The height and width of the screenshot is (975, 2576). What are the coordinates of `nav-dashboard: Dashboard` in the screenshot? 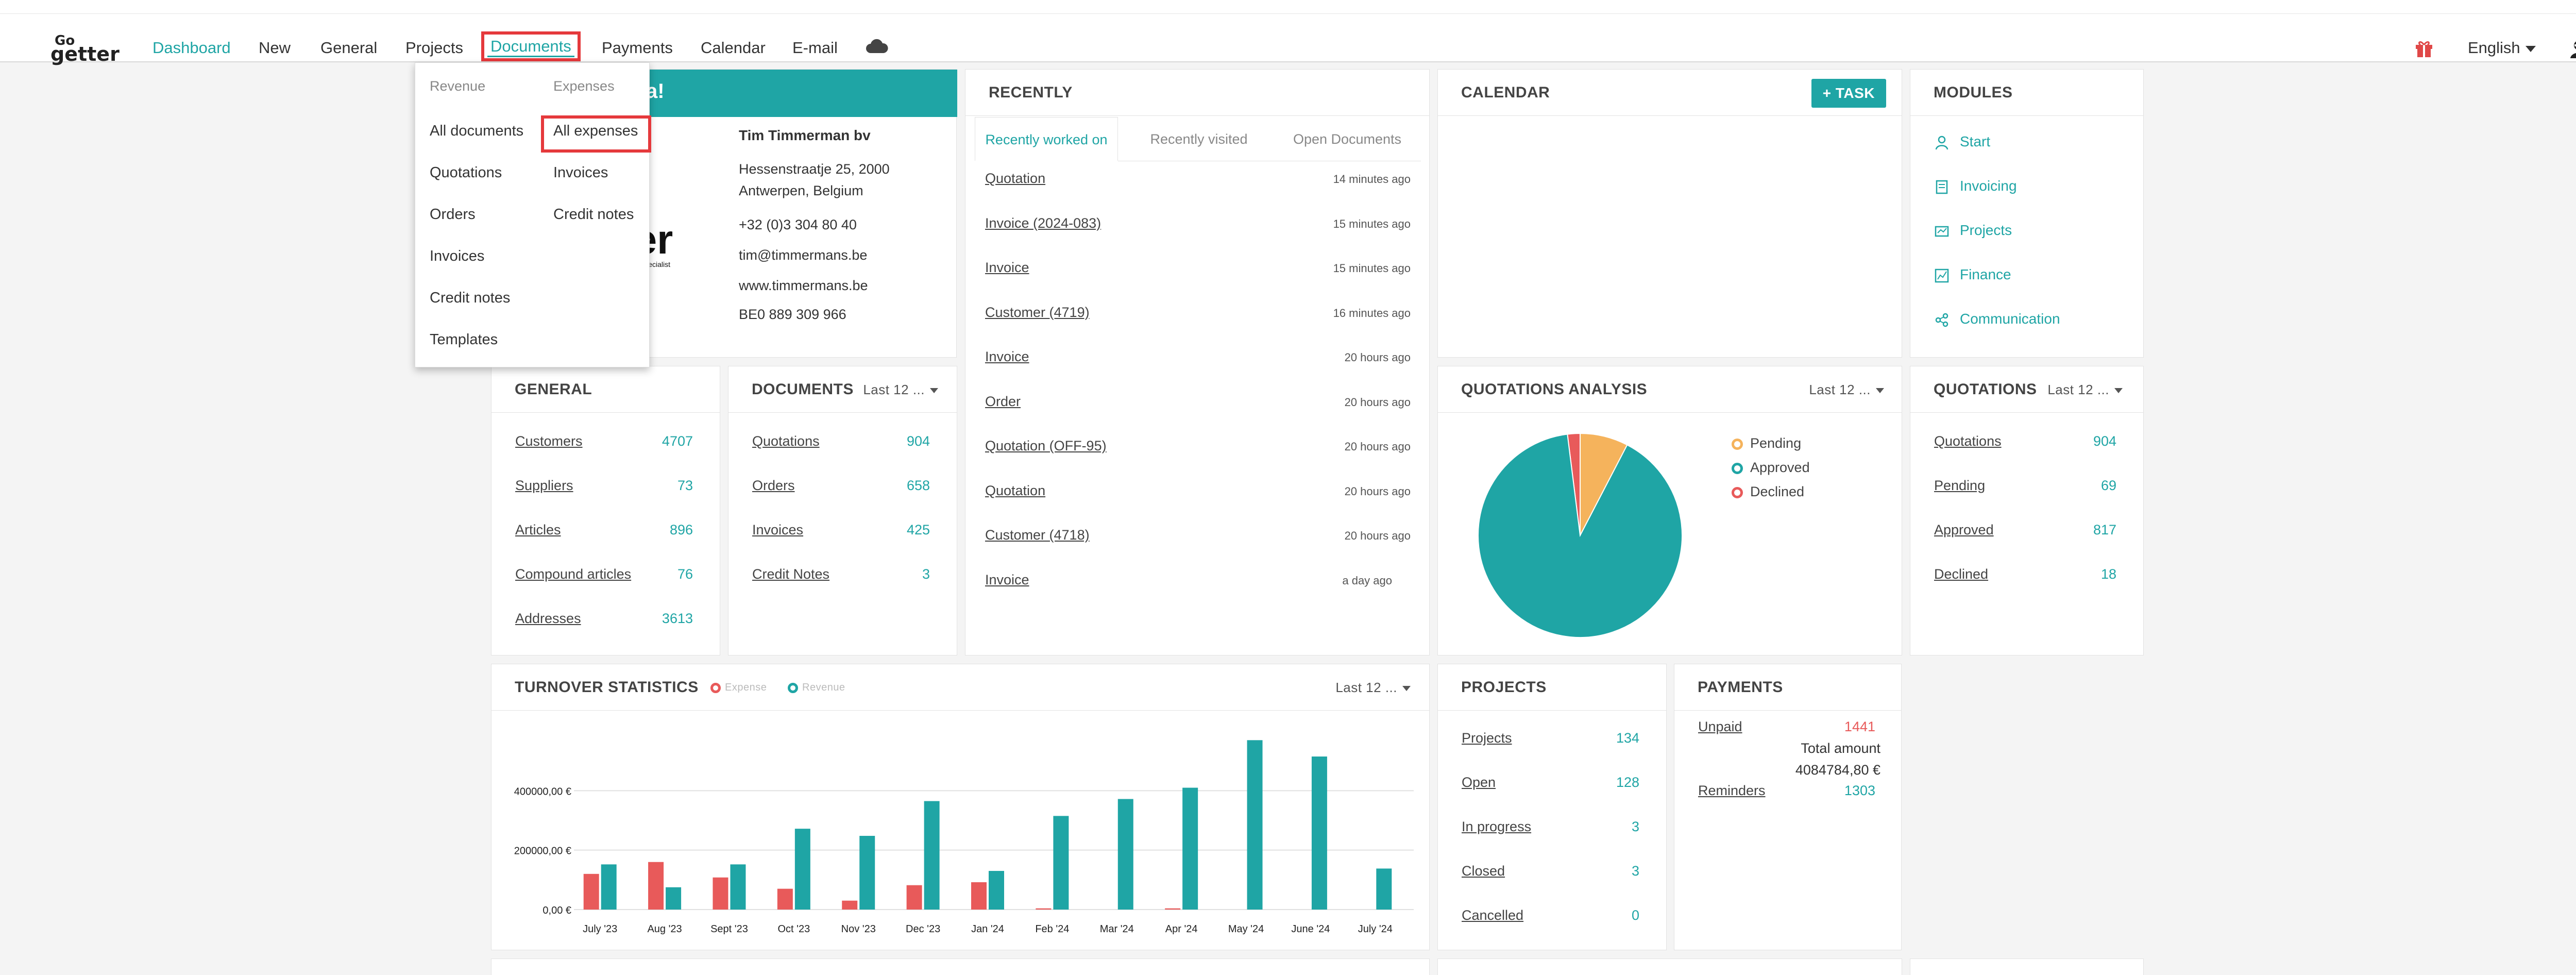 It's located at (191, 48).